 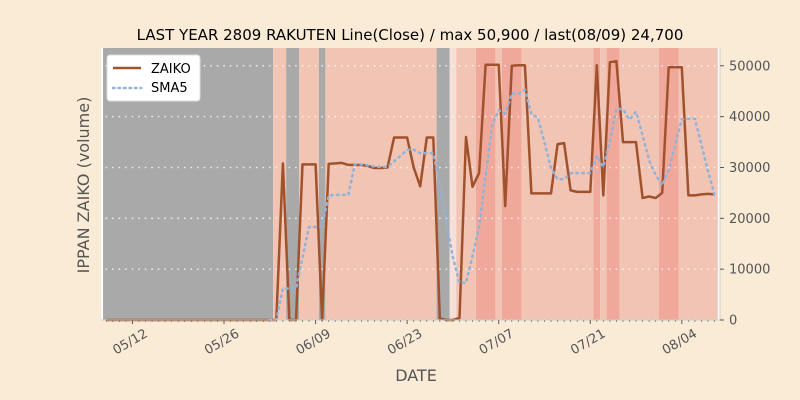 What do you see at coordinates (749, 66) in the screenshot?
I see `y-tick-label: 50000` at bounding box center [749, 66].